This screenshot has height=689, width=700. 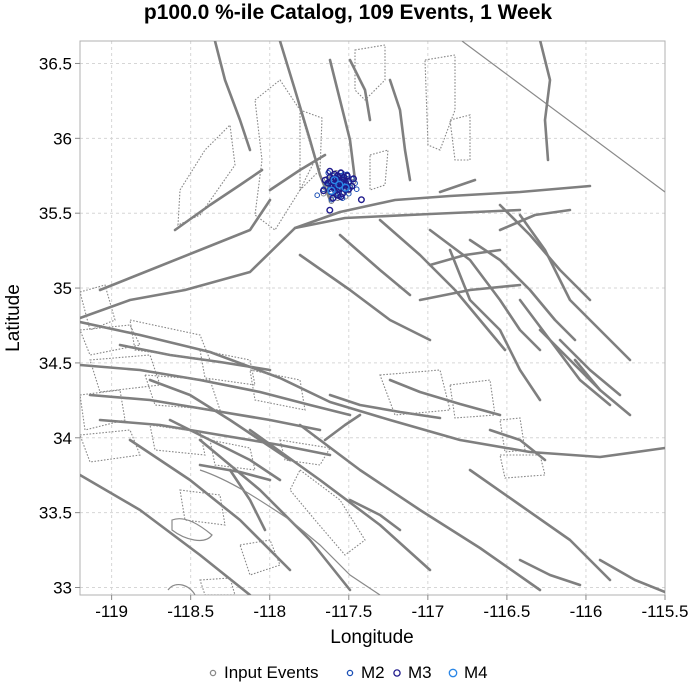 What do you see at coordinates (665, 611) in the screenshot?
I see `x-tick-label: -115.5` at bounding box center [665, 611].